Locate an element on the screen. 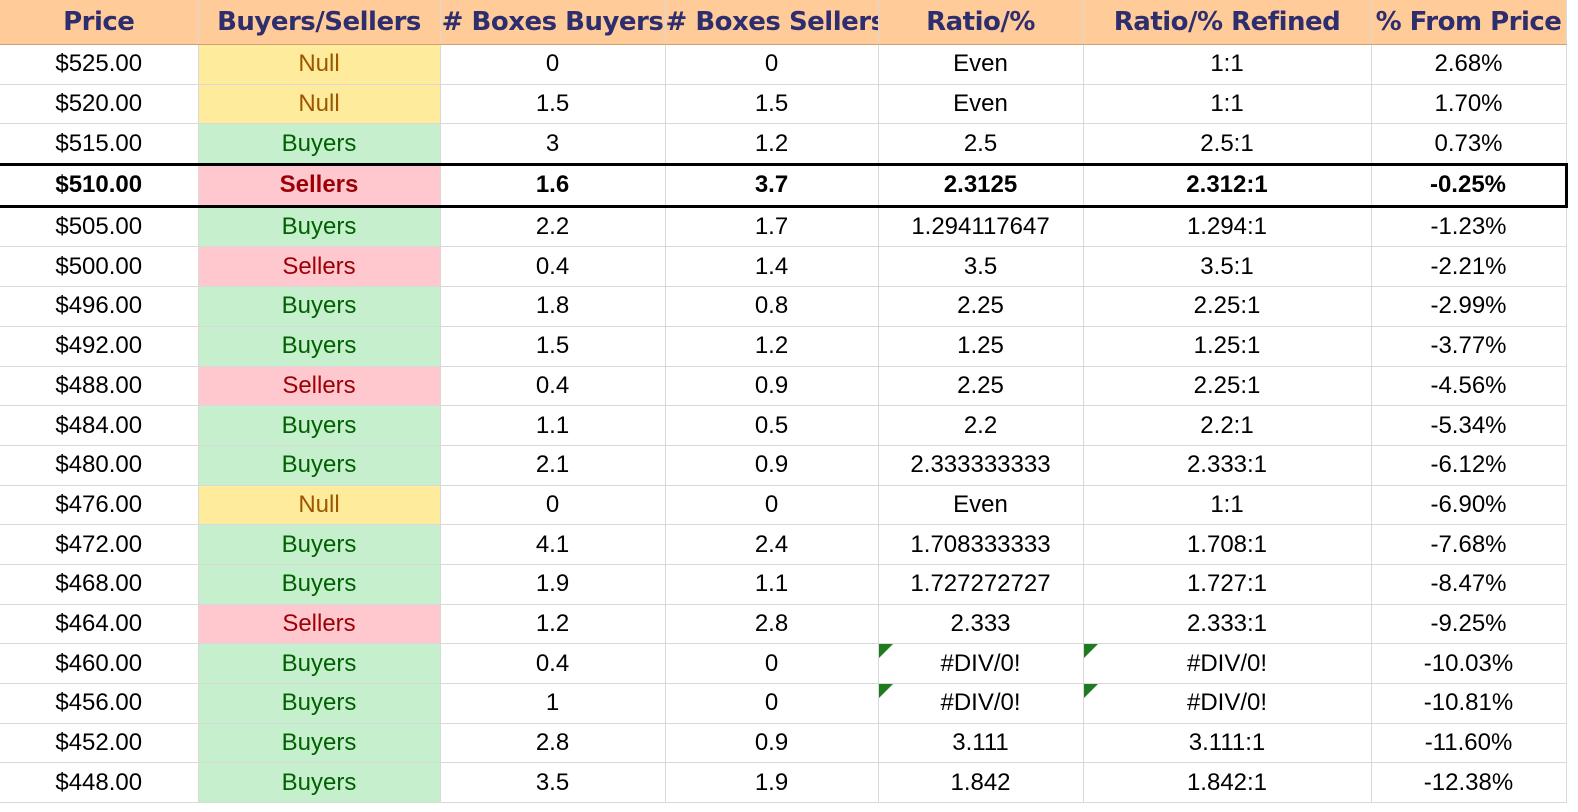  boxes-sellers-cell: 0.8 is located at coordinates (772, 306).